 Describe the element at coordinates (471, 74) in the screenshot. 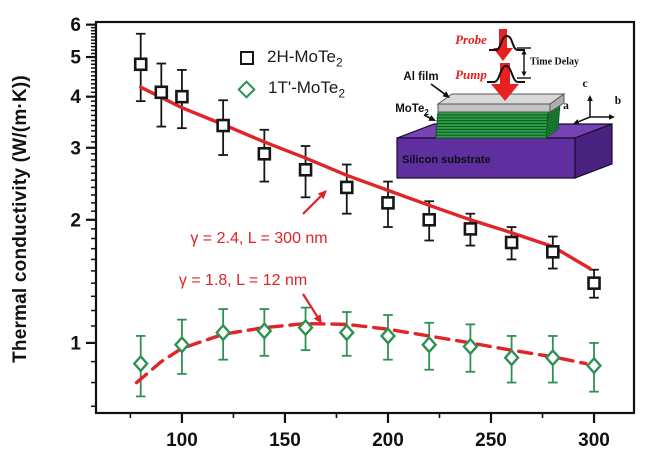

I see `inset-pump-label: Pump` at that location.